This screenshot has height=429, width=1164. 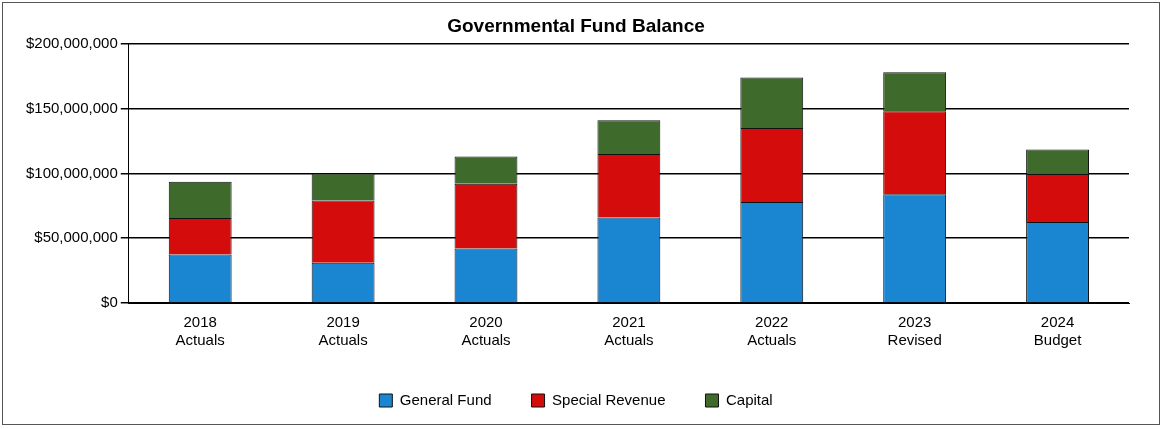 I want to click on x-tick-label: 2018 Actuals, so click(x=200, y=331).